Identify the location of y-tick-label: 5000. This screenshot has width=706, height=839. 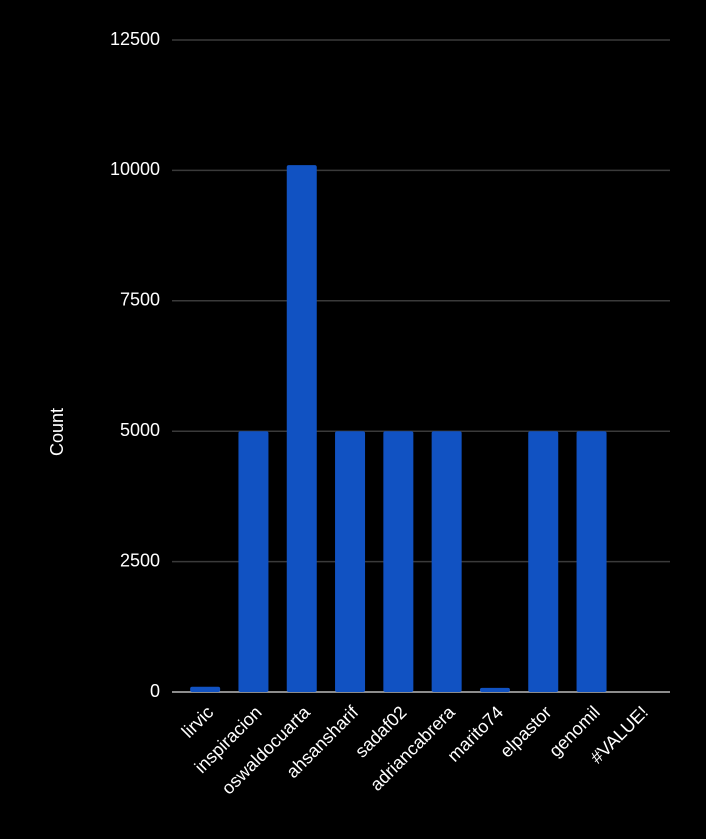
(140, 430).